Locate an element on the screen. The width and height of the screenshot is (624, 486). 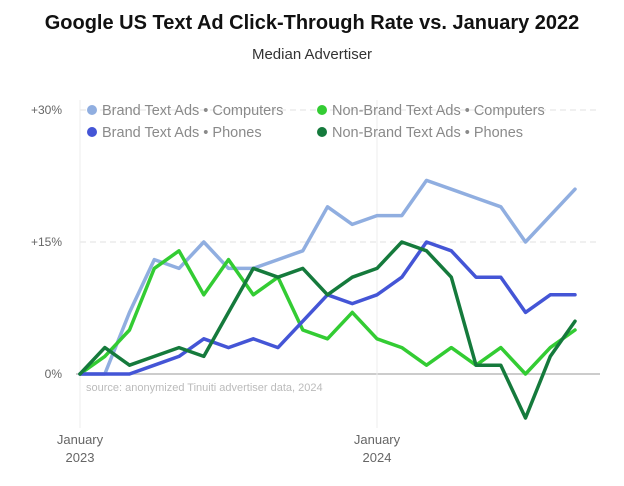
legend-item: Non-Brand Text Ads • Phones is located at coordinates (420, 133).